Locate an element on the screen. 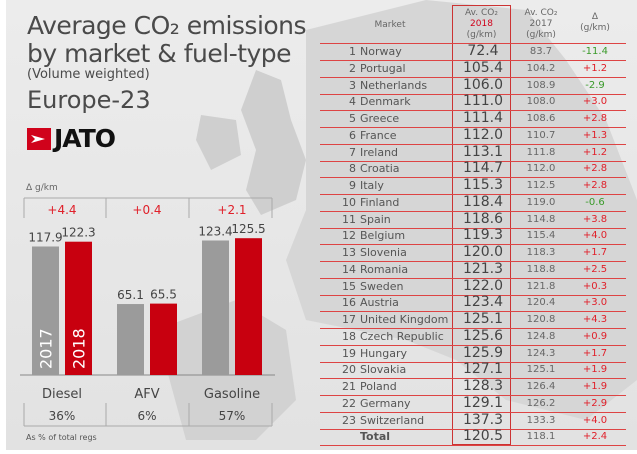 Image resolution: width=637 pixels, height=454 pixels. delta-value: +2.8 is located at coordinates (595, 118).